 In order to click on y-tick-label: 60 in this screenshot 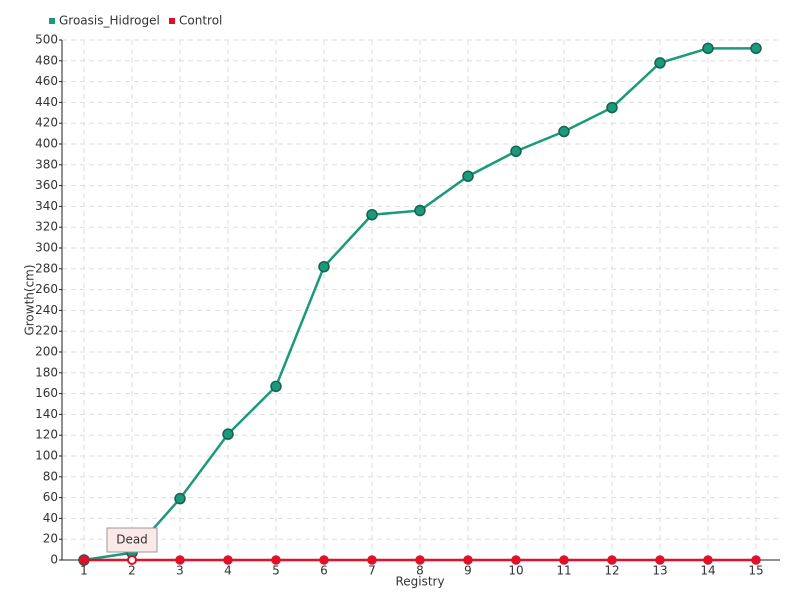, I will do `click(50, 497)`.